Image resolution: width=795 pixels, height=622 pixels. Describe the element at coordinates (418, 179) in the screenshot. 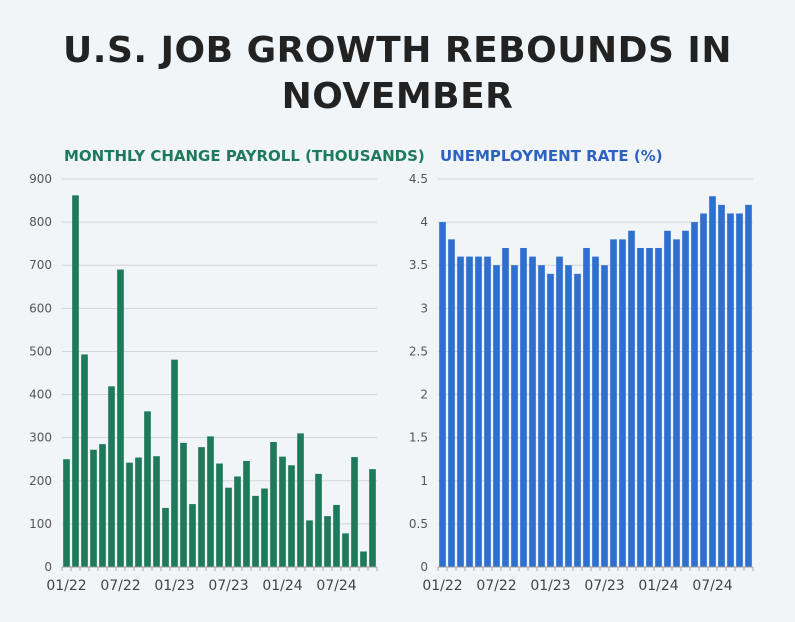

I see `unemployment-y-tick-label: 4.5` at that location.